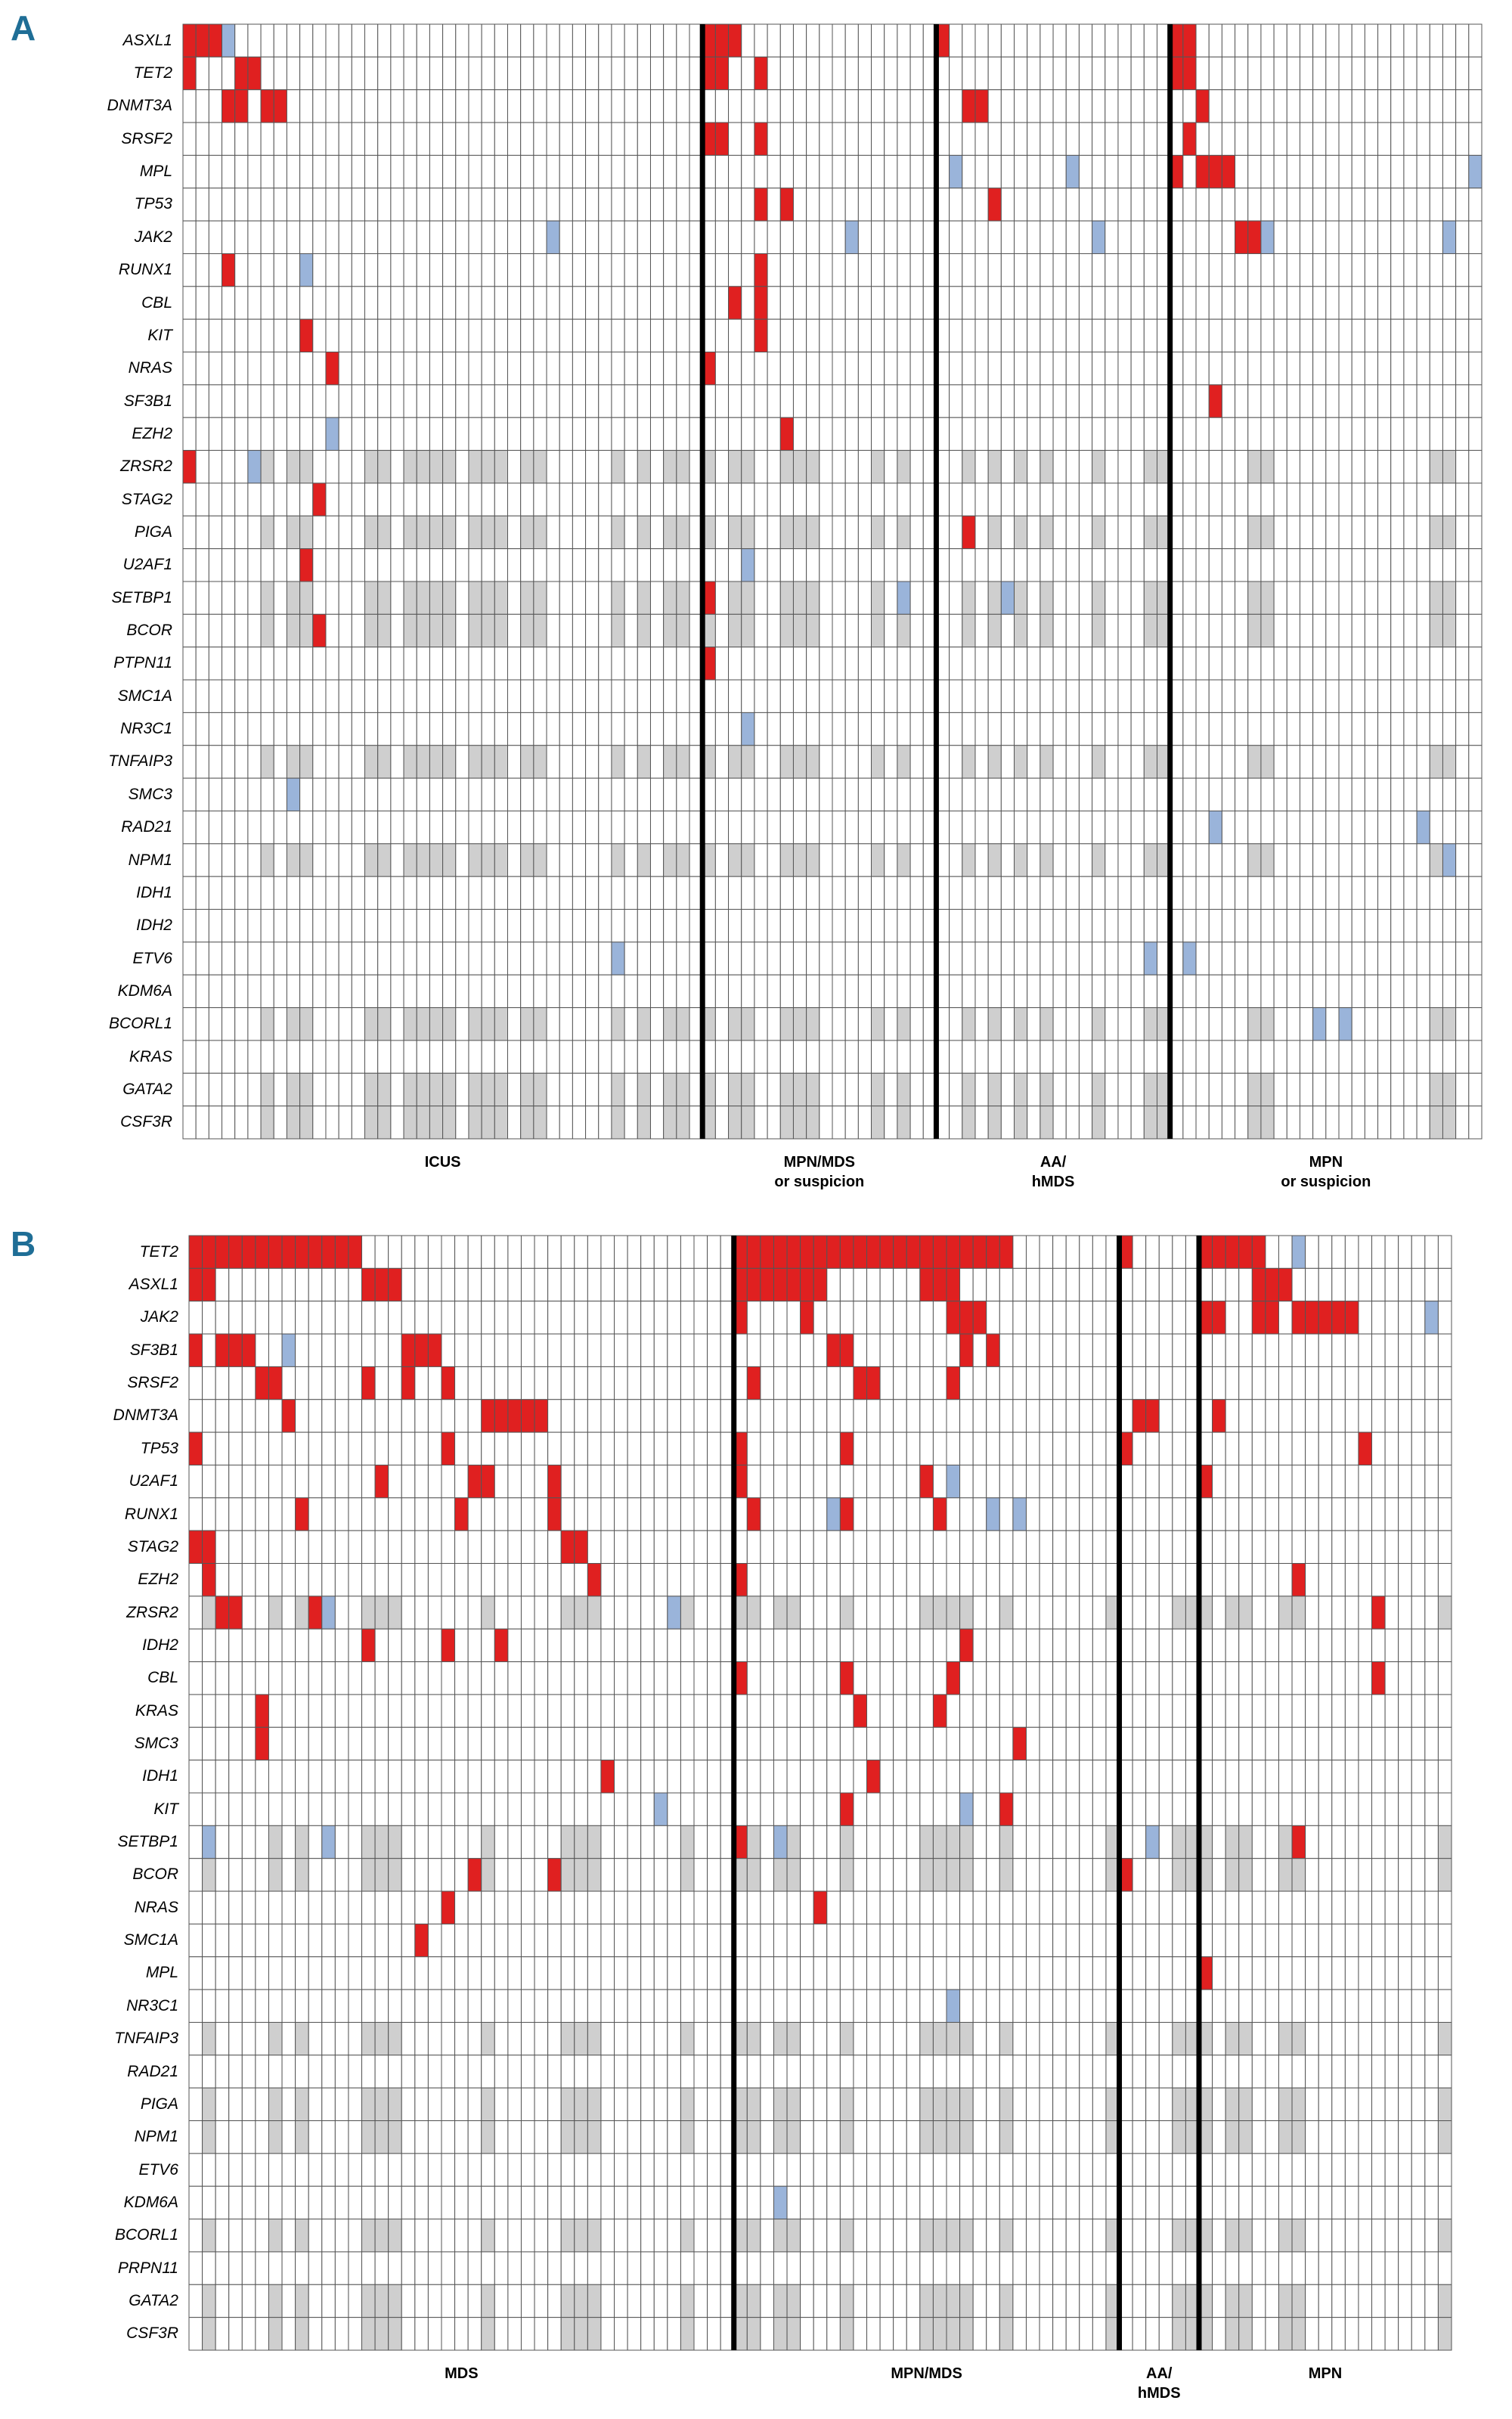 The height and width of the screenshot is (2419, 1512). What do you see at coordinates (146, 827) in the screenshot?
I see `gene-label-rad21: RAD21` at bounding box center [146, 827].